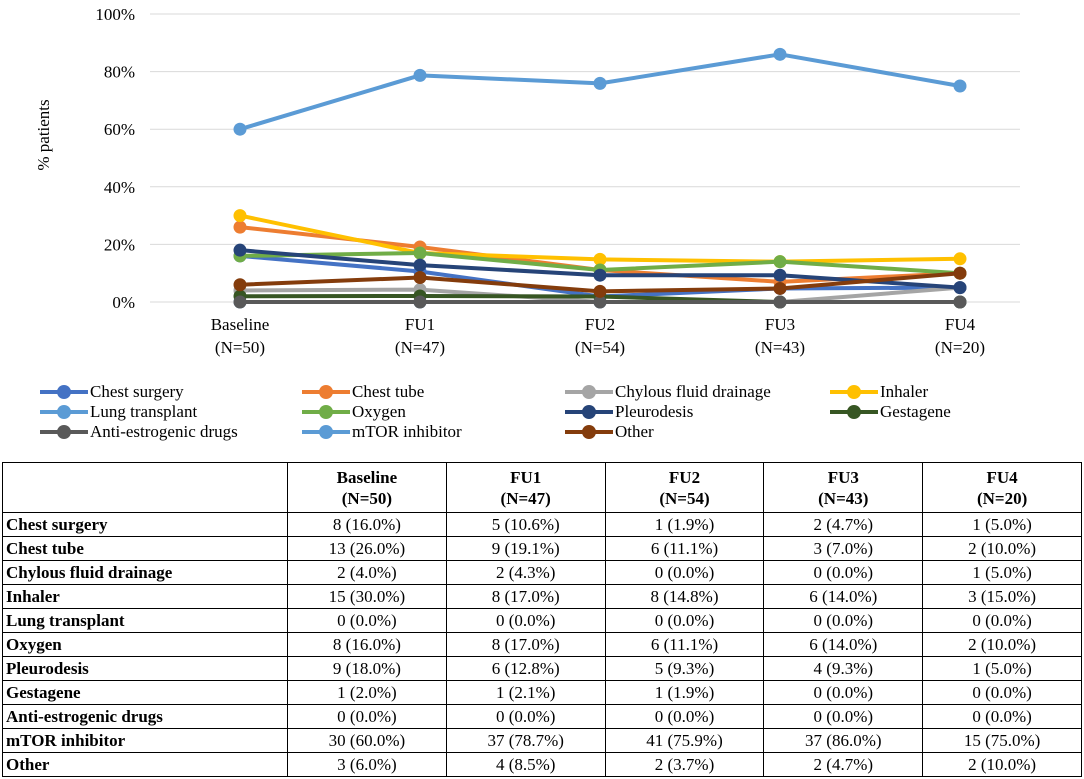  I want to click on legend-label: Anti-estrogenic drugs, so click(164, 431).